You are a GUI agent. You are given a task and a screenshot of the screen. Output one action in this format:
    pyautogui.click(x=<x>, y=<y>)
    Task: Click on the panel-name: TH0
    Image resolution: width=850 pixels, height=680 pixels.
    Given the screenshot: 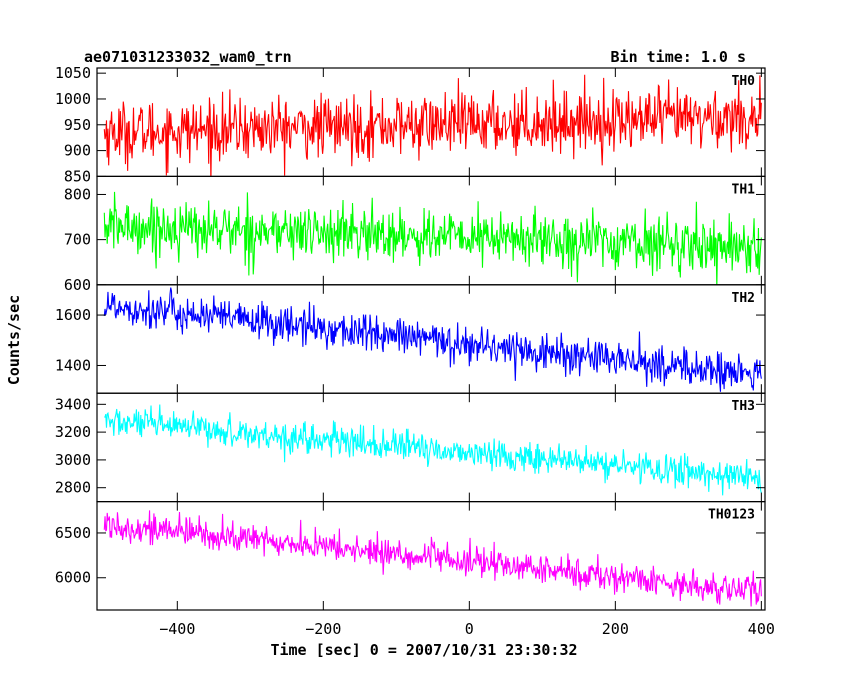 What is the action you would take?
    pyautogui.click(x=744, y=81)
    